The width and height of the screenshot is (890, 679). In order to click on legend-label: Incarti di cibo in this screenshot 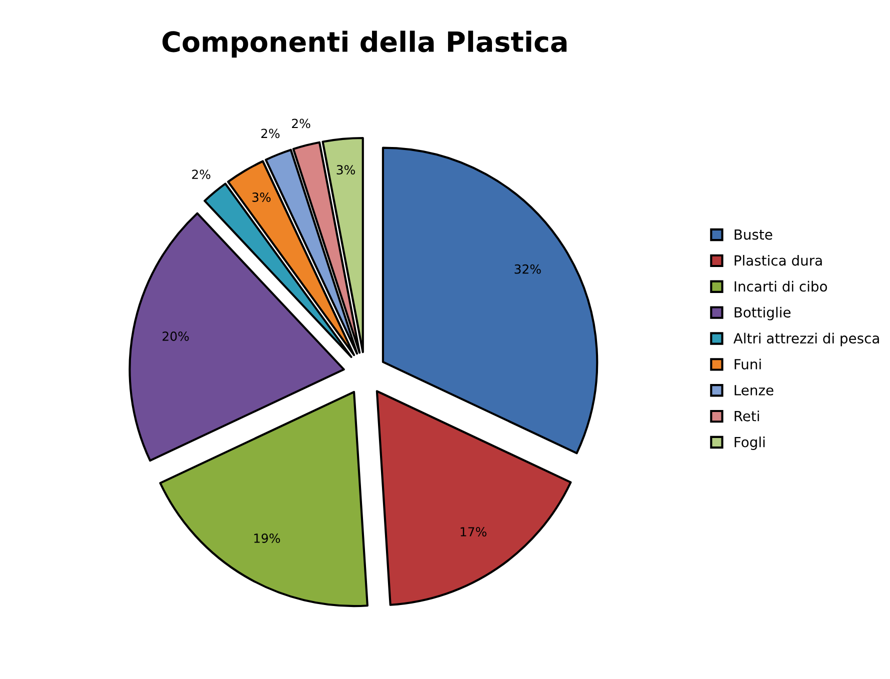, I will do `click(780, 286)`.